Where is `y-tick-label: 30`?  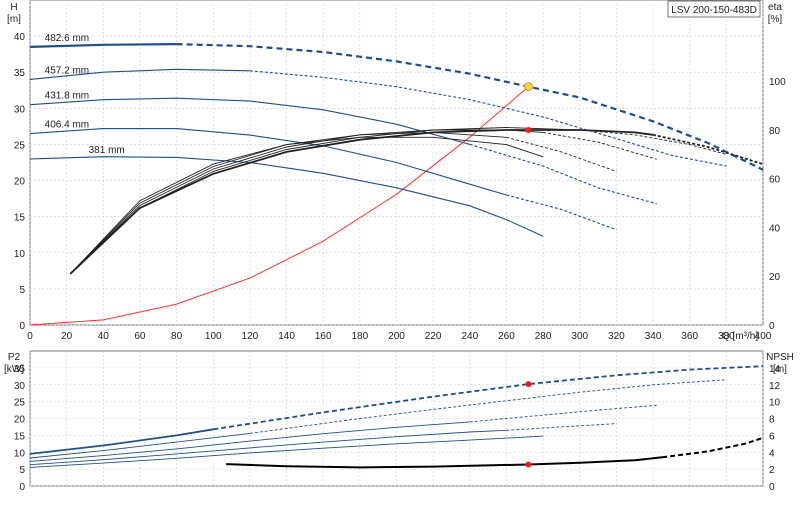
y-tick-label: 30 is located at coordinates (20, 109).